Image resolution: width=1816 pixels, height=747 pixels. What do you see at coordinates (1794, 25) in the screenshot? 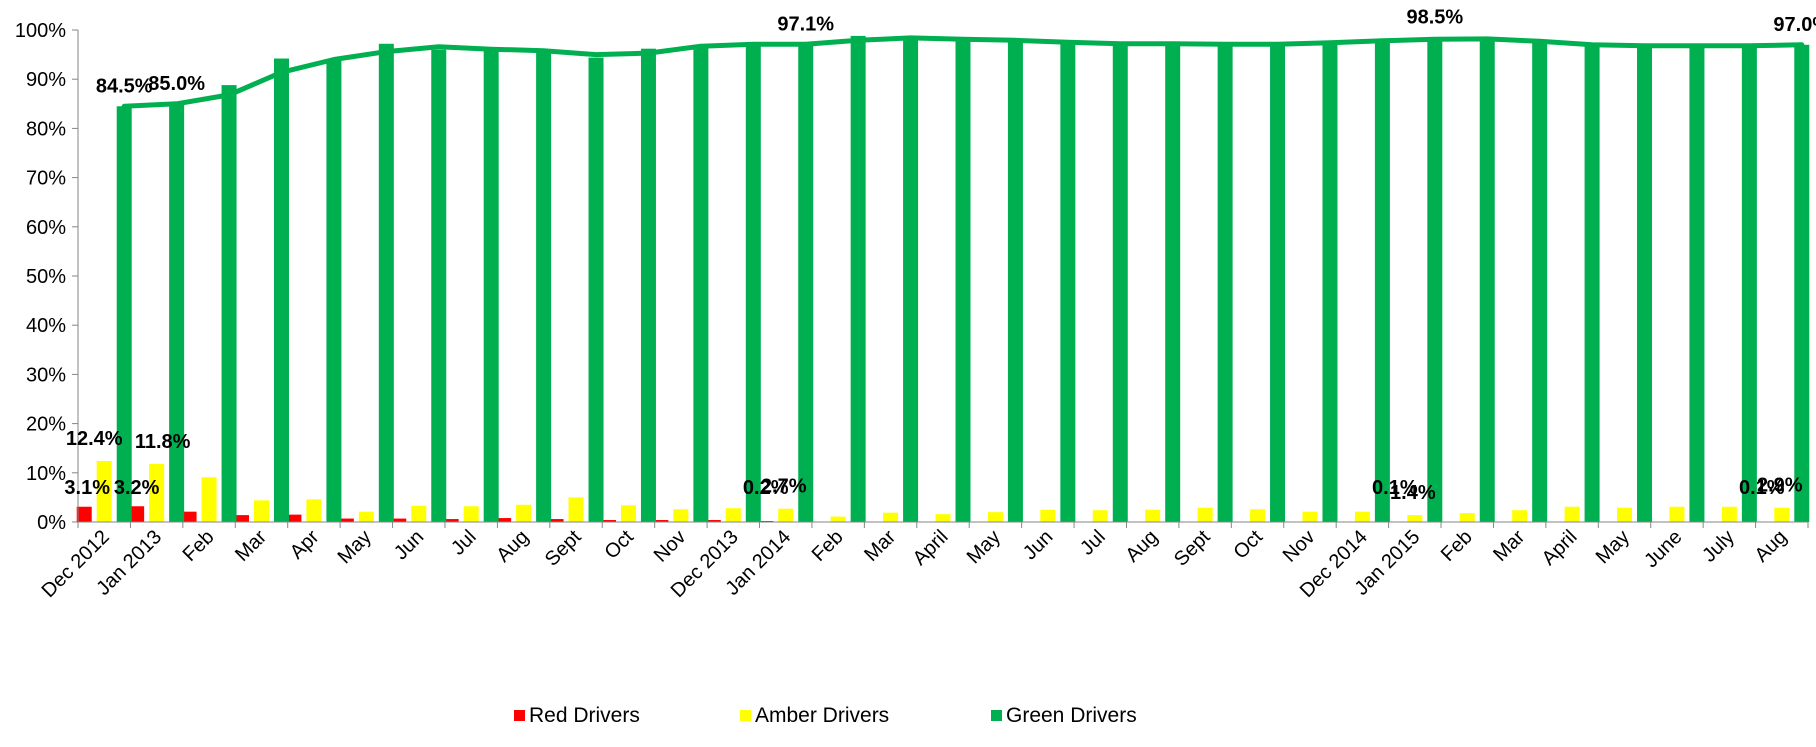
I see `data-label: 97.0%` at bounding box center [1794, 25].